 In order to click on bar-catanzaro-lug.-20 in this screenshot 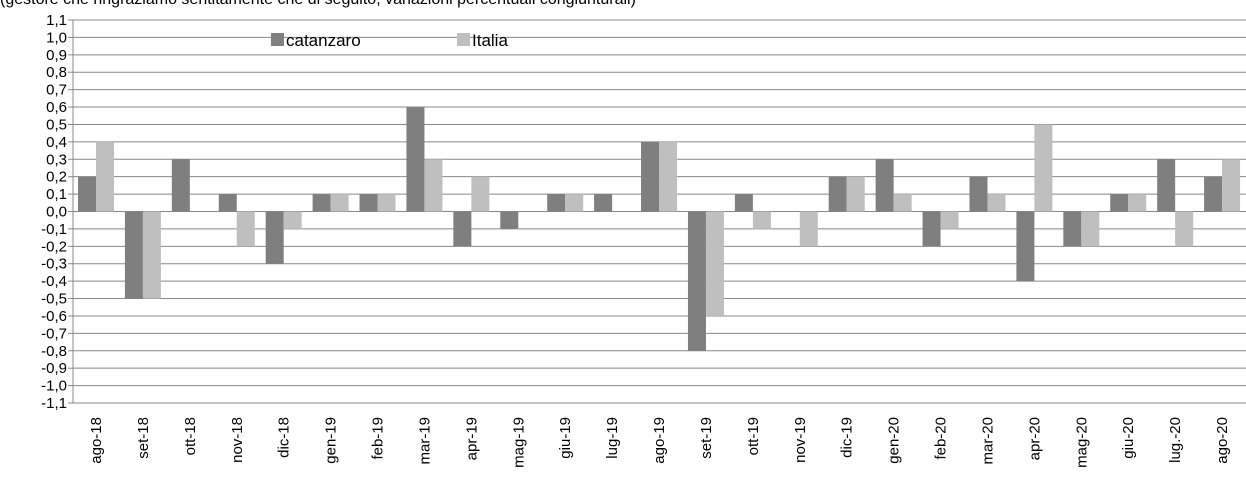, I will do `click(1166, 185)`.